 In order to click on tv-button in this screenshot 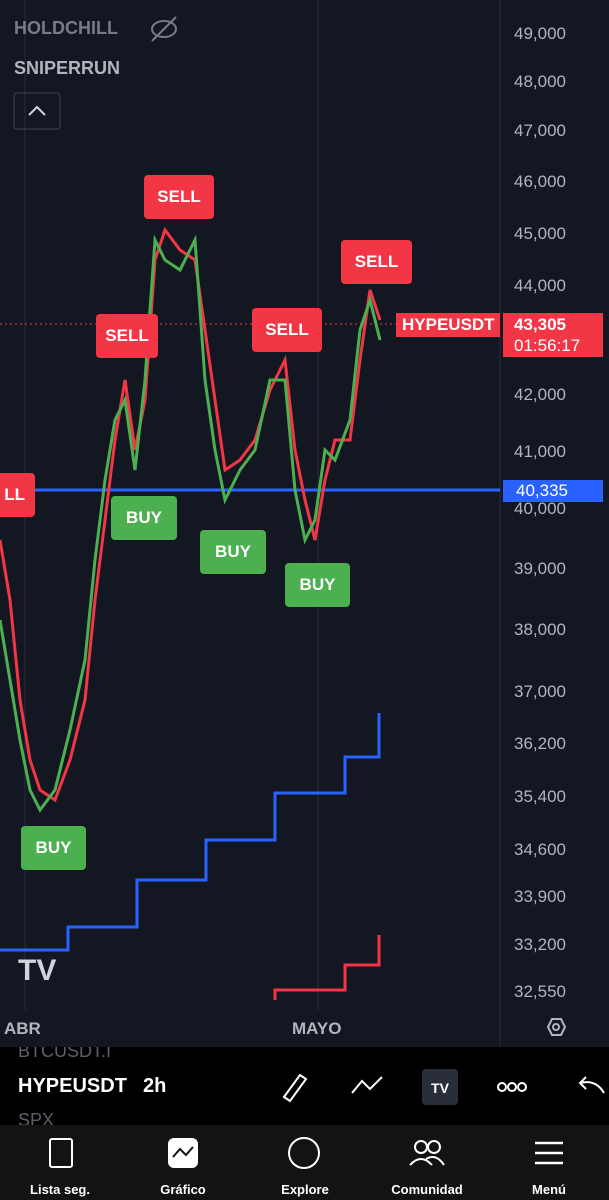, I will do `click(440, 1087)`.